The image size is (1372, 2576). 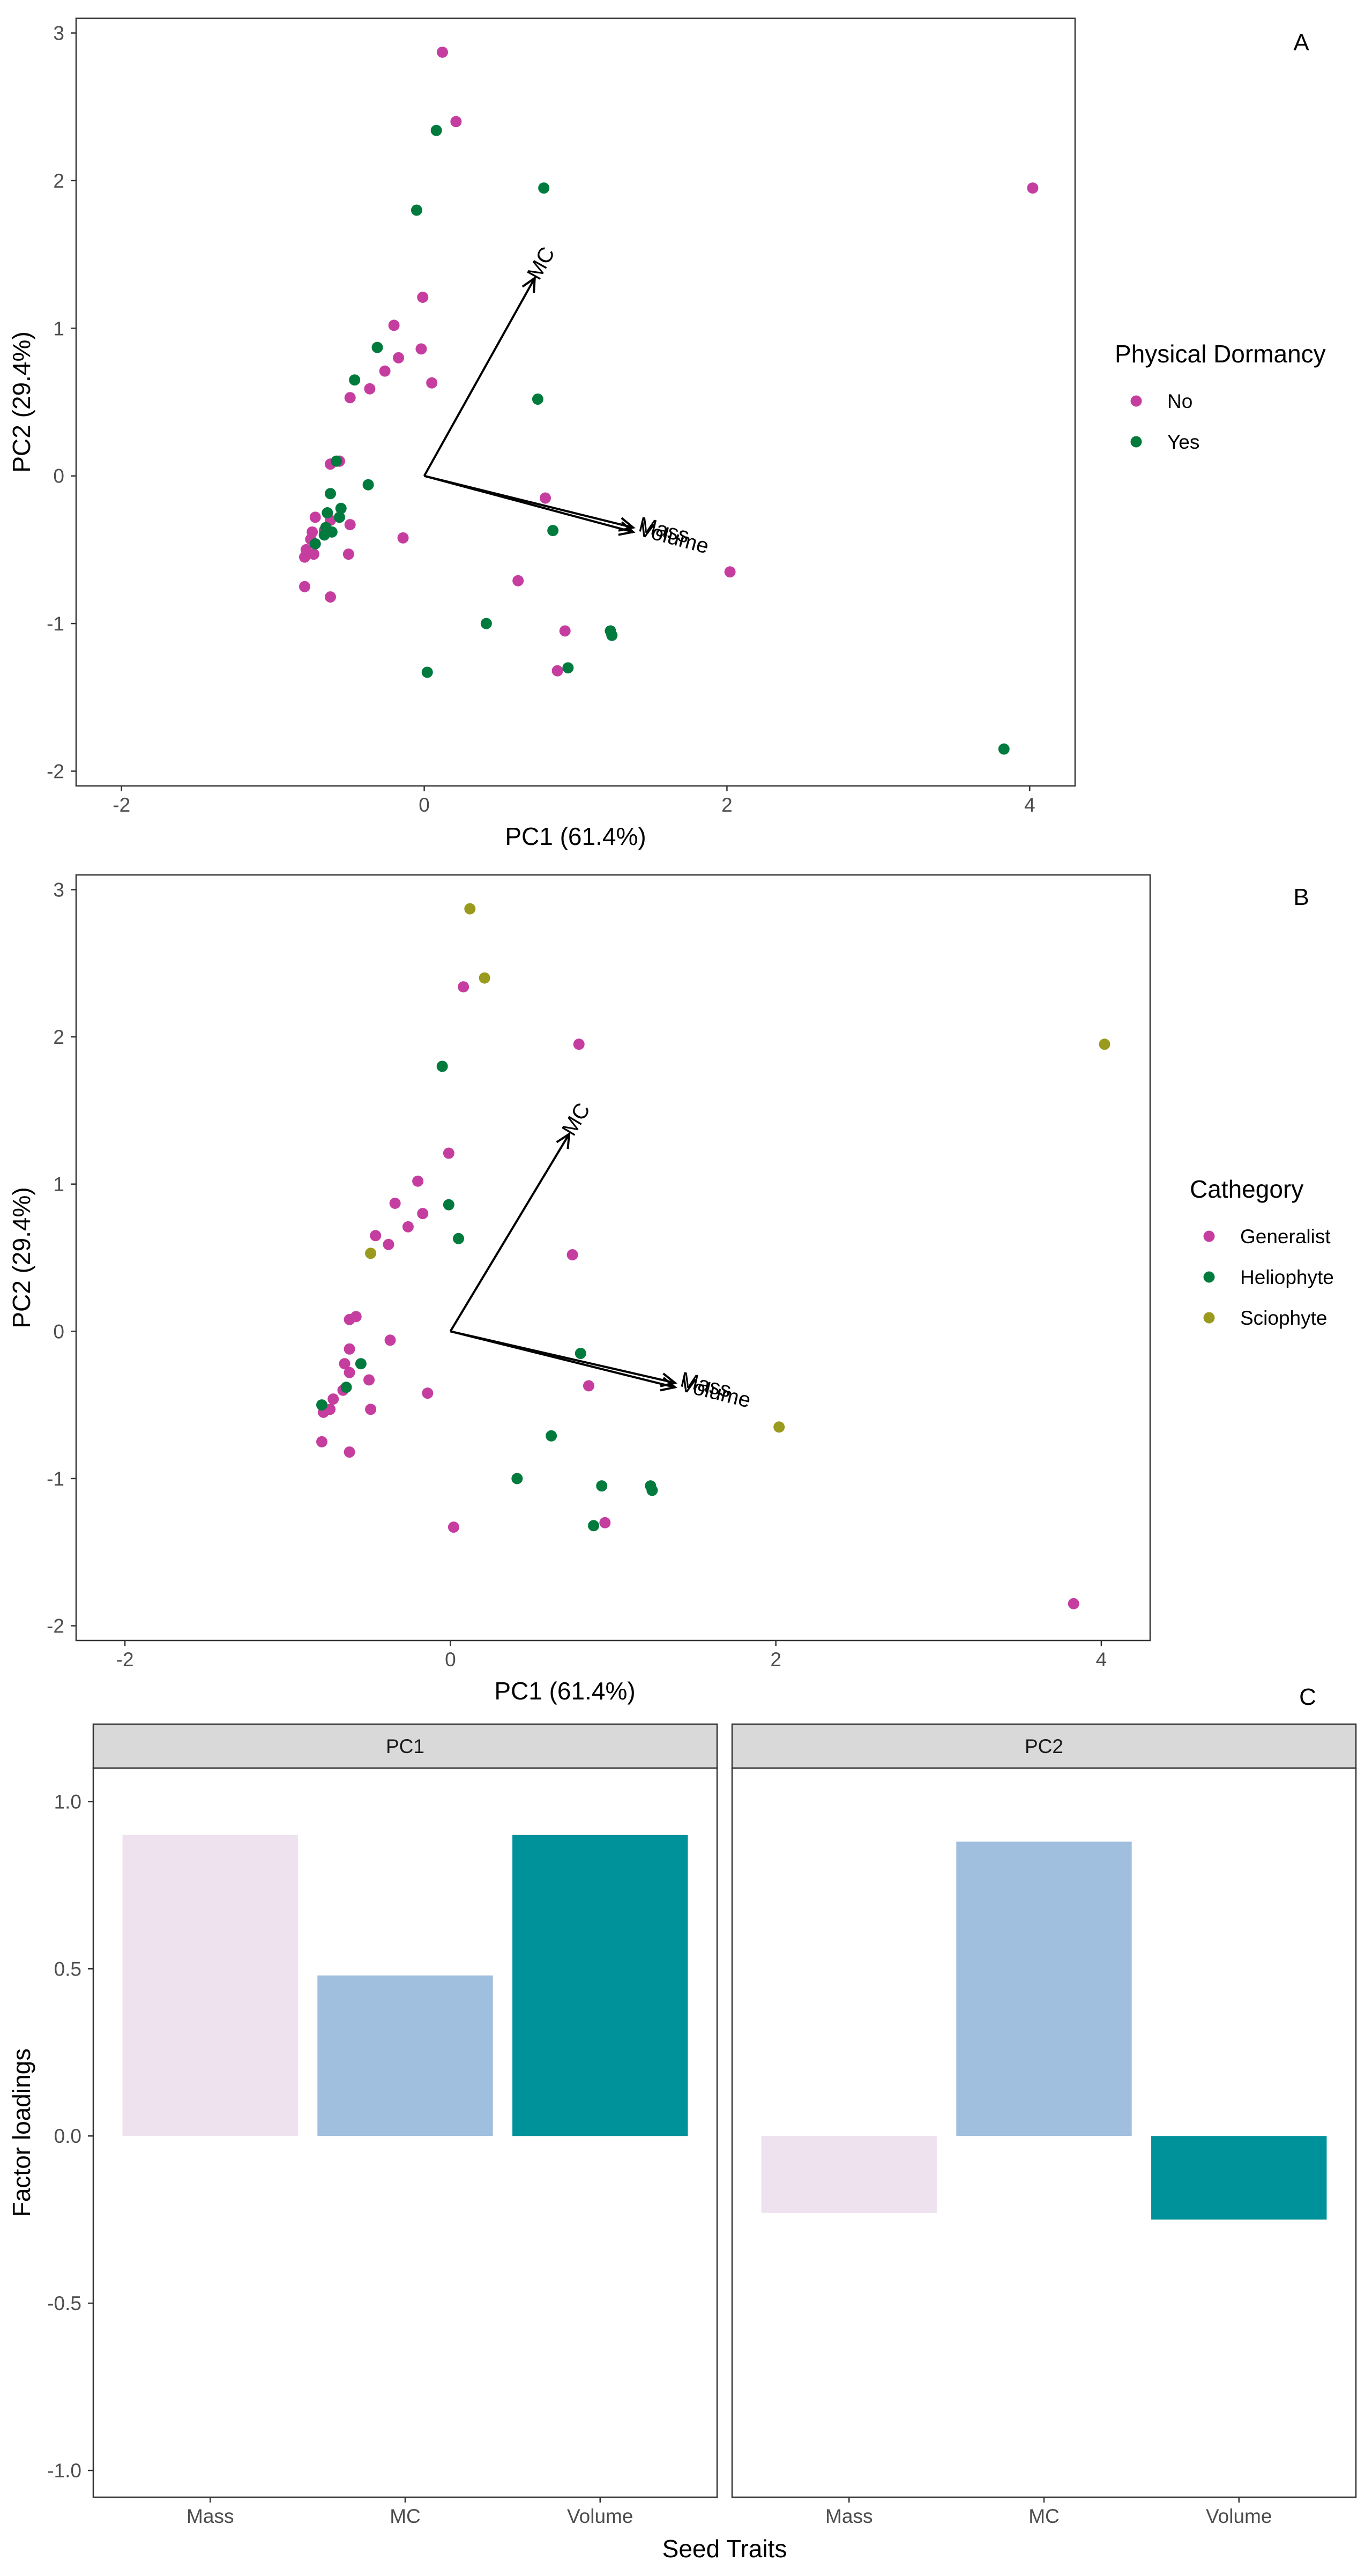 I want to click on y-tick-label: 0.5, so click(x=67, y=1969).